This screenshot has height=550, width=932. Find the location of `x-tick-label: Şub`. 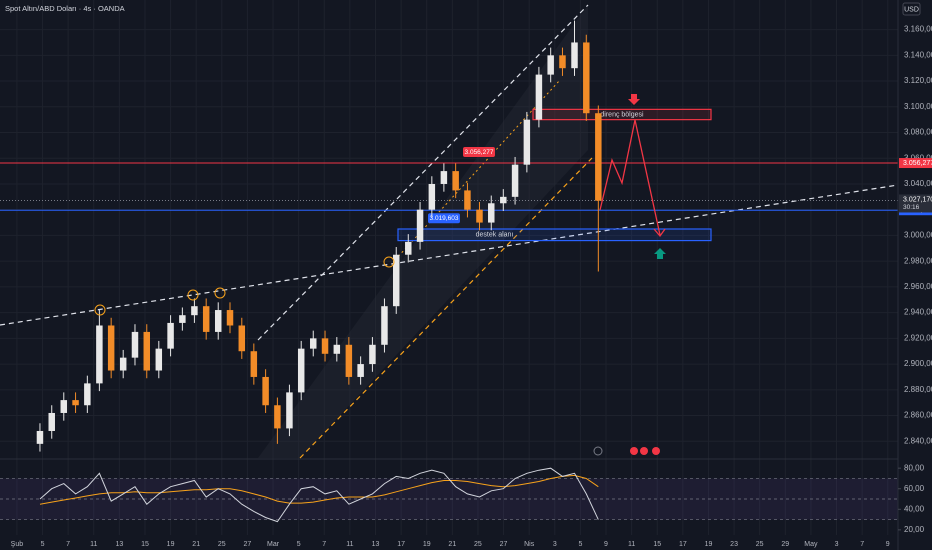

x-tick-label: Şub is located at coordinates (17, 544).